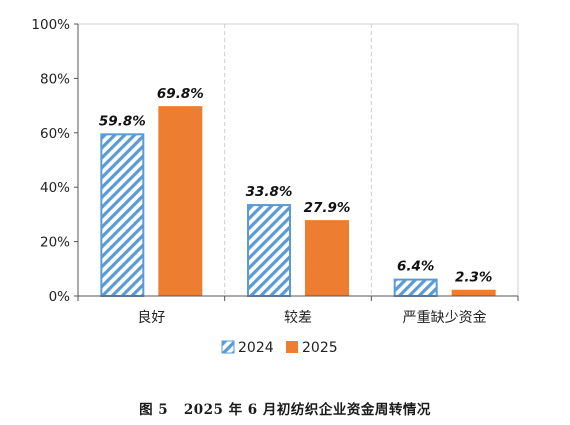  I want to click on y-tick-label: 0%, so click(60, 297).